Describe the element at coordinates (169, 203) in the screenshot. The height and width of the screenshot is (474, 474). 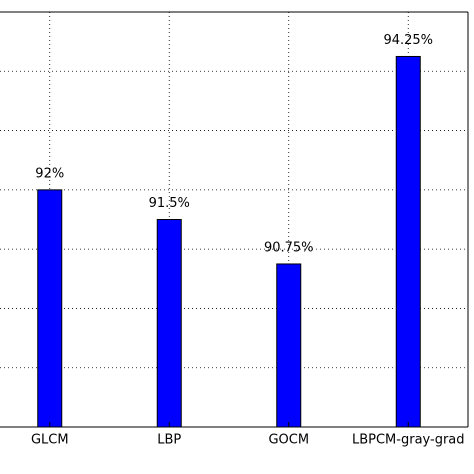
I see `value-label: 91.5%` at that location.